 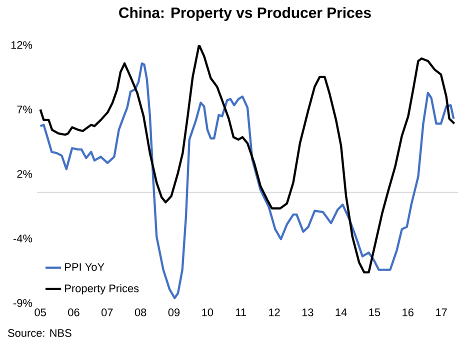 I want to click on legend-label: PPI YoY, so click(x=84, y=267).